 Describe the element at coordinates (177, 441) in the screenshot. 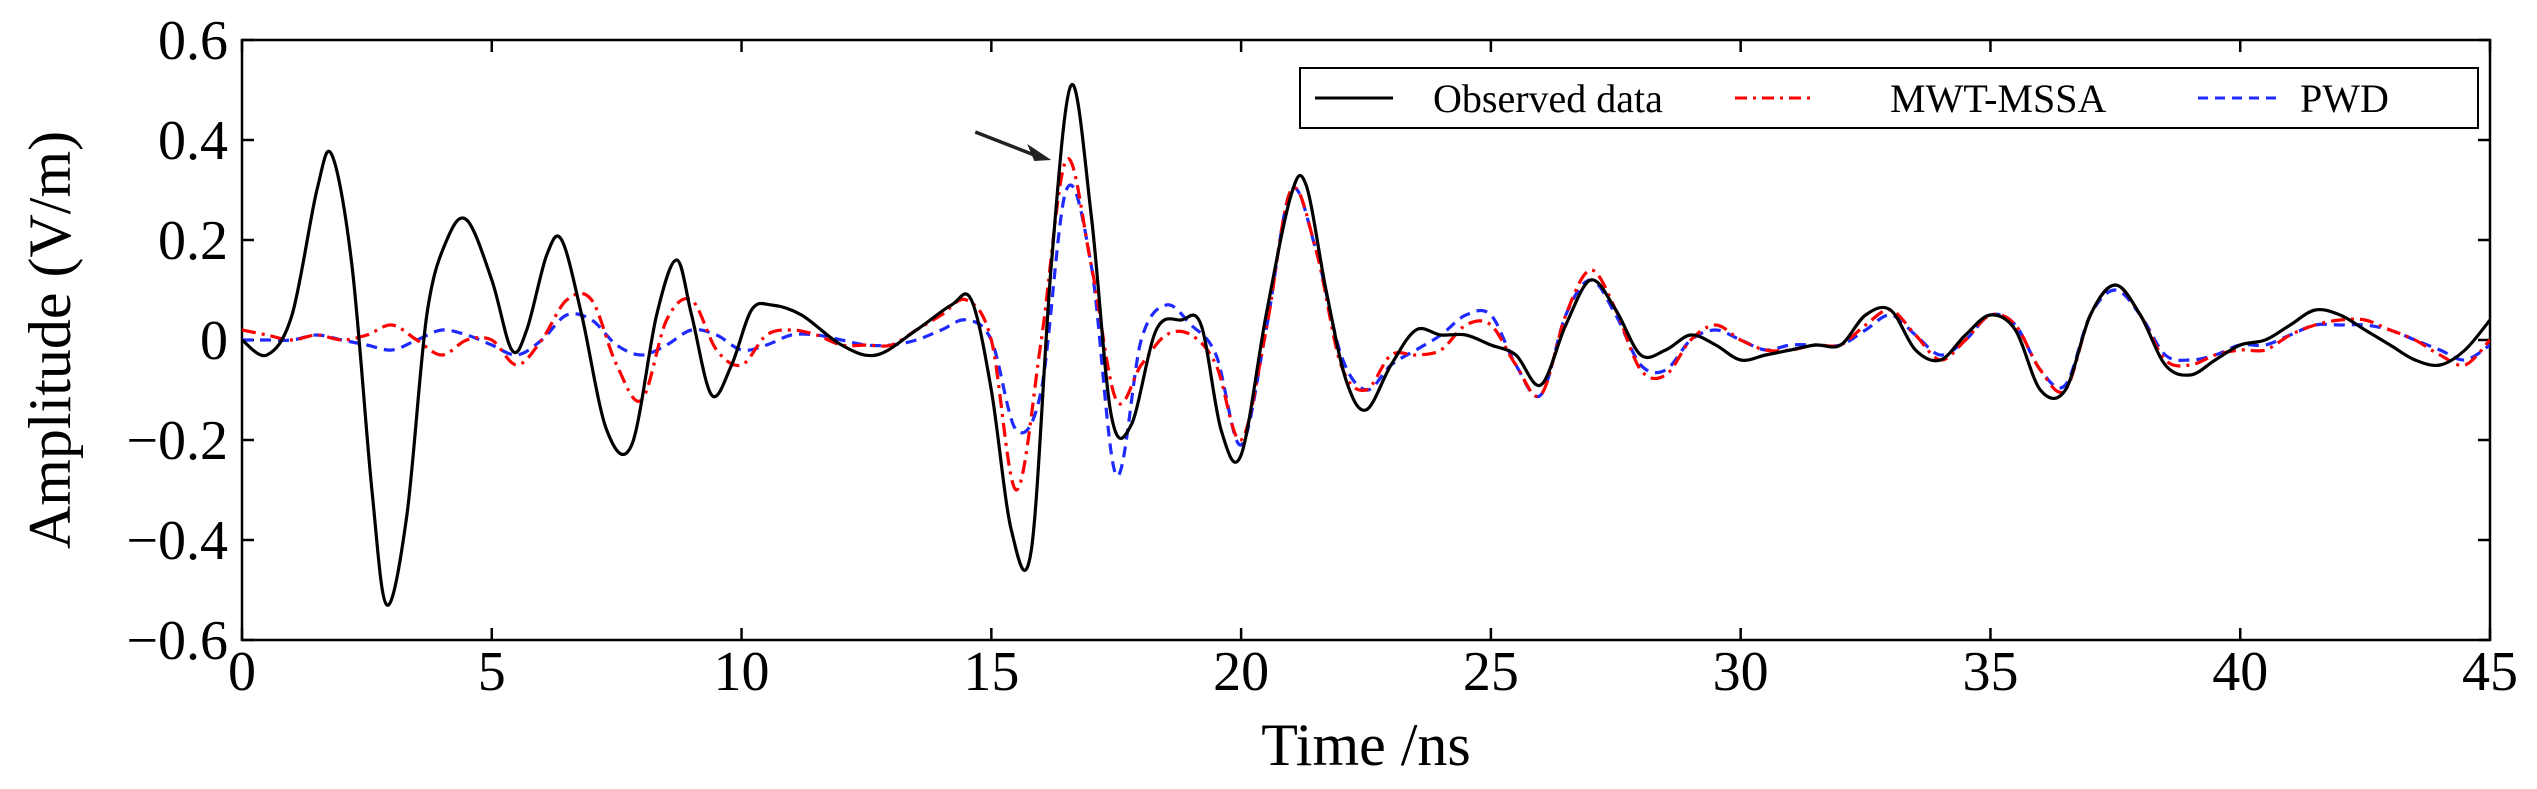

I see `y-tick-label: −0.2` at that location.